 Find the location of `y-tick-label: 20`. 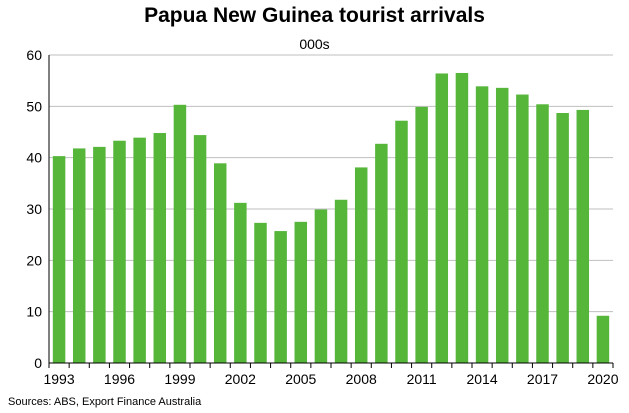

y-tick-label: 20 is located at coordinates (34, 260).